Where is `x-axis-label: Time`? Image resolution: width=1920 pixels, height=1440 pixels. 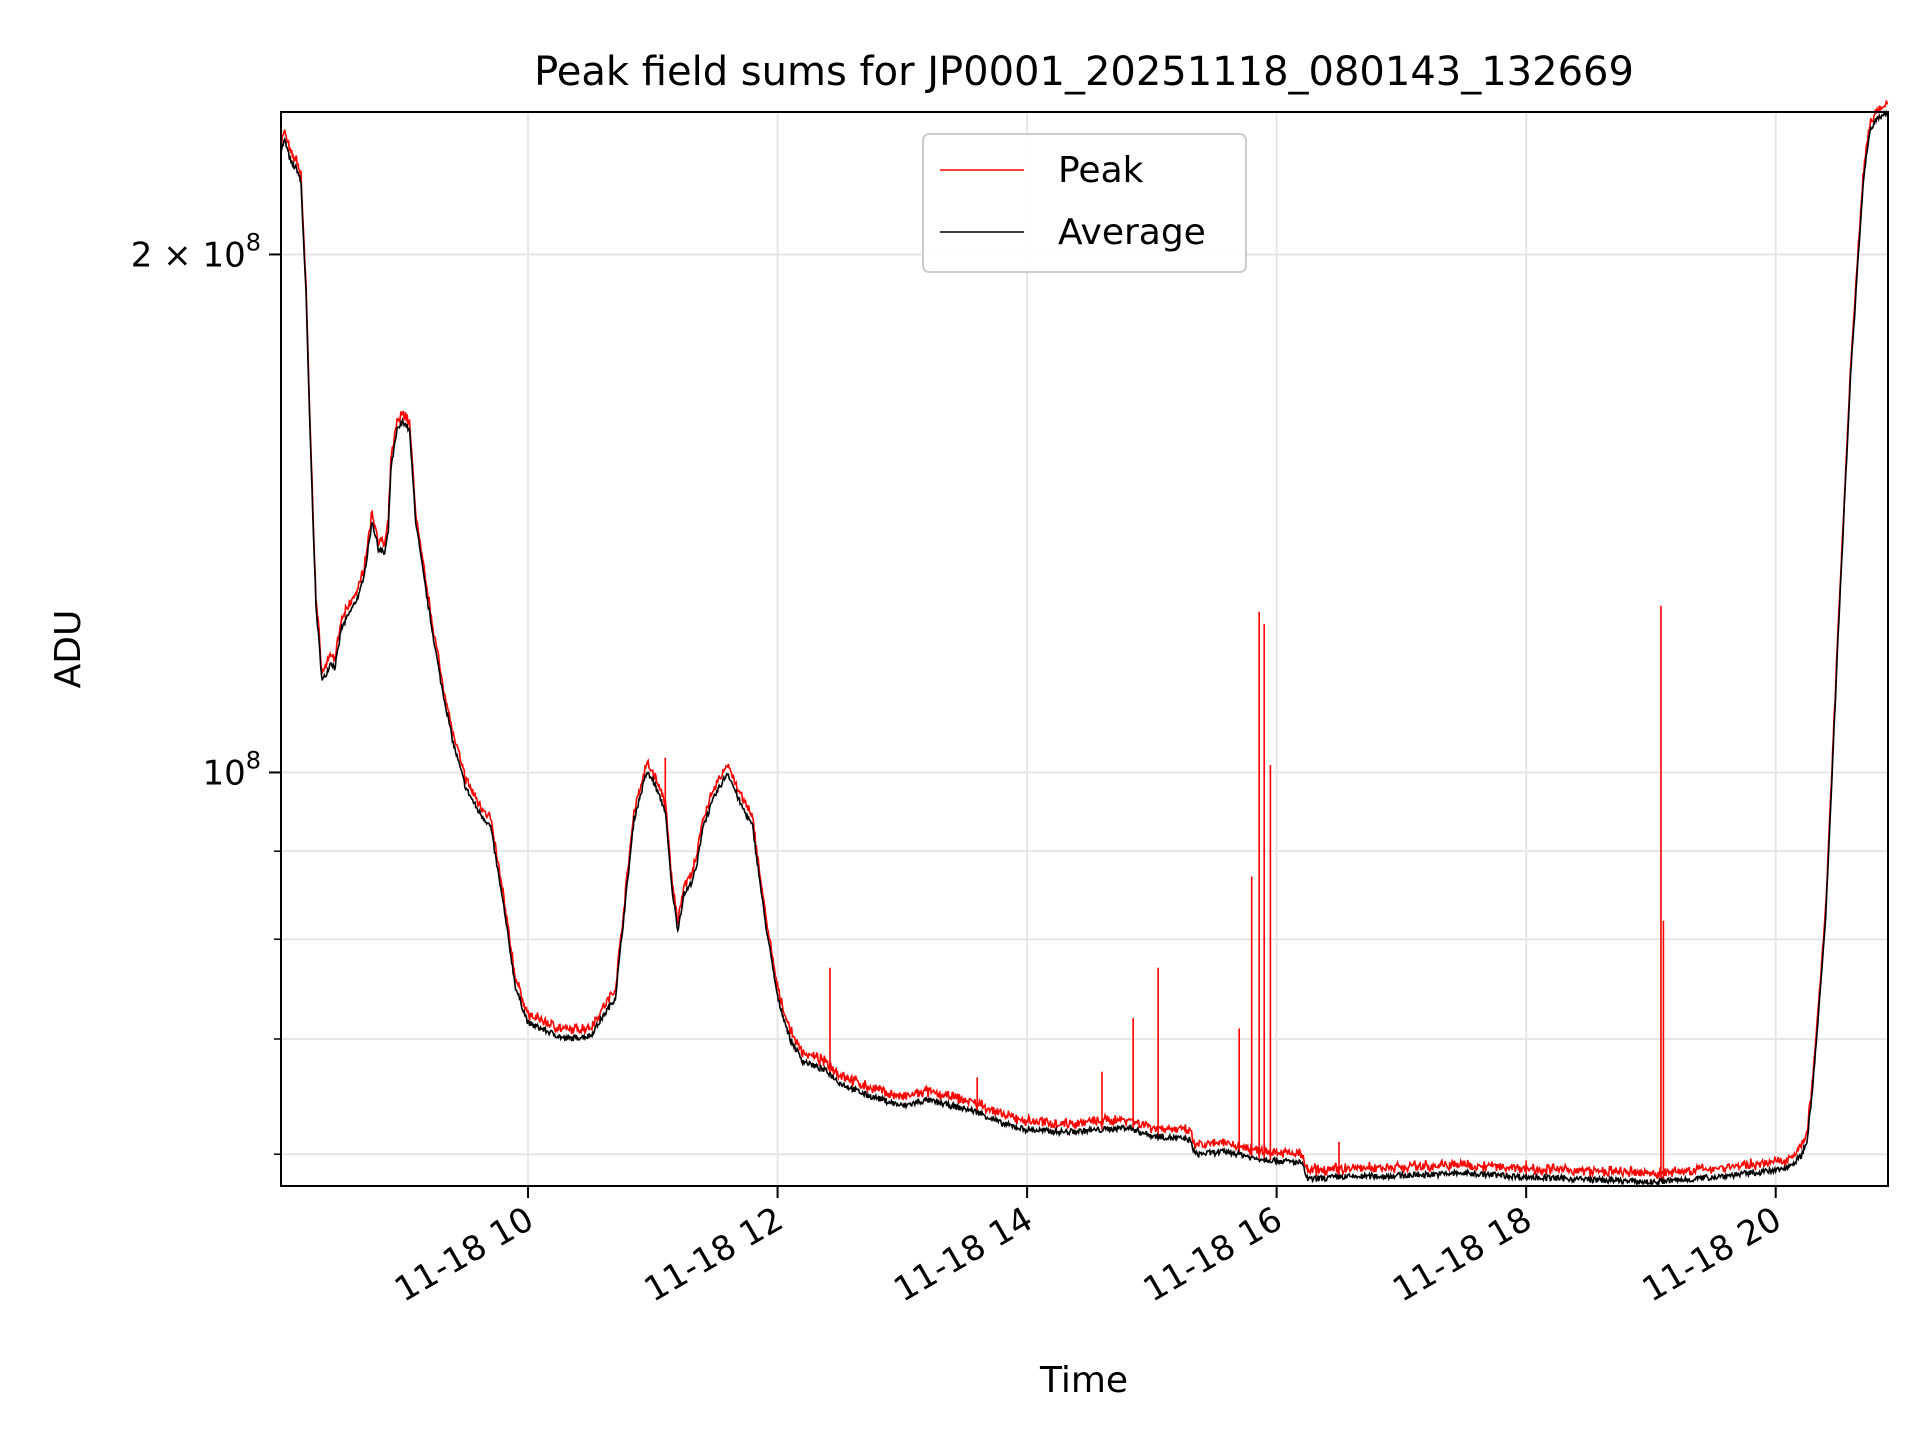 x-axis-label: Time is located at coordinates (1083, 1380).